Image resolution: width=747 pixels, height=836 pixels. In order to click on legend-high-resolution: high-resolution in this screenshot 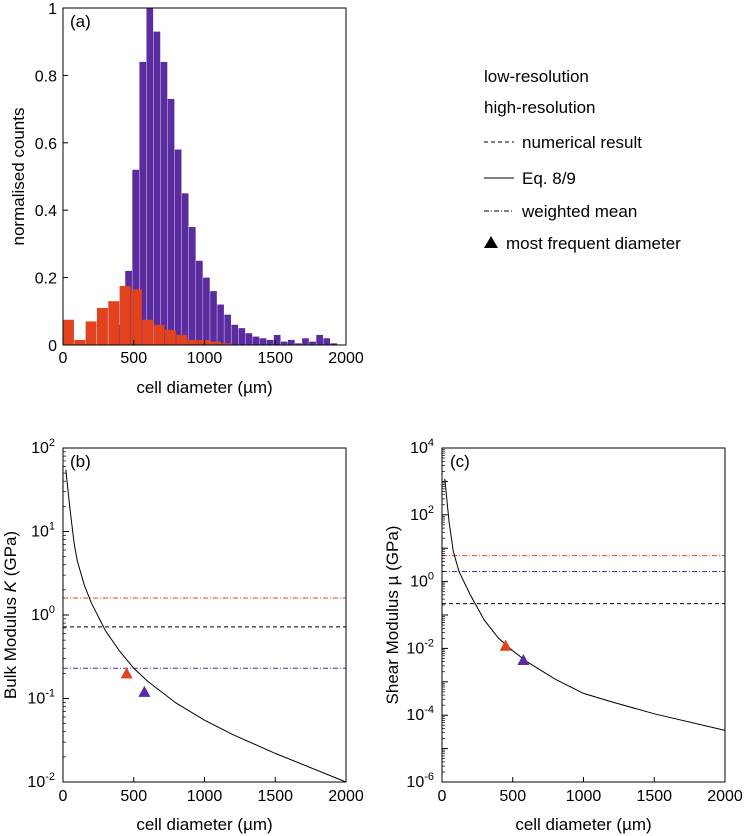, I will do `click(540, 107)`.